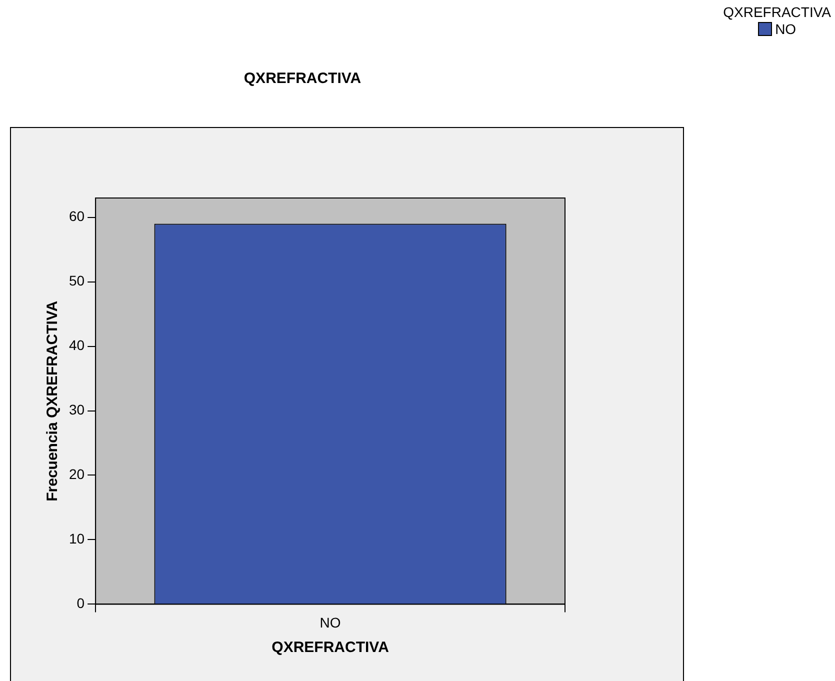  What do you see at coordinates (785, 29) in the screenshot?
I see `text: NO` at bounding box center [785, 29].